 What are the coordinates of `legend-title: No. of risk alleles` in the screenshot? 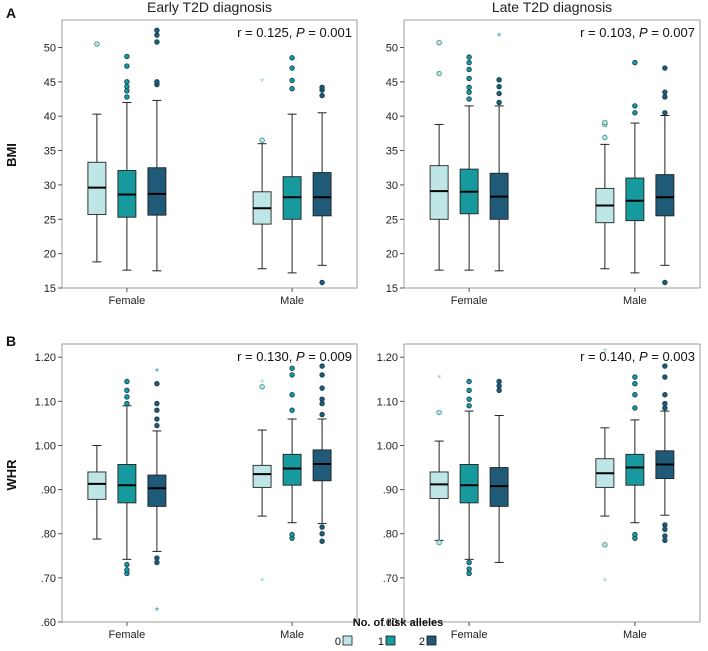 It's located at (398, 623).